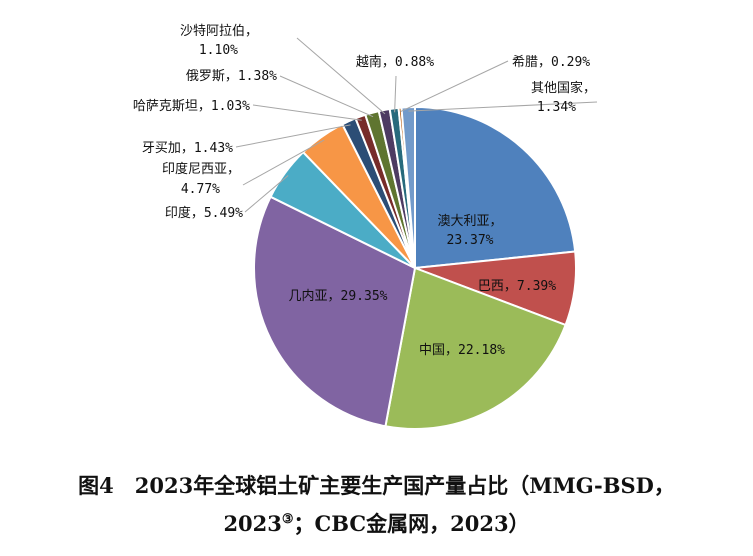 This screenshot has height=556, width=753. Describe the element at coordinates (252, 523) in the screenshot. I see `chart-title-year: 2023` at that location.